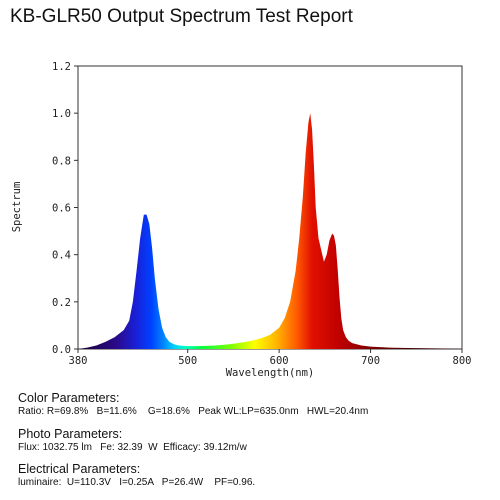 Image resolution: width=500 pixels, height=500 pixels. Describe the element at coordinates (61, 67) in the screenshot. I see `y-tick-label: 1.2` at that location.